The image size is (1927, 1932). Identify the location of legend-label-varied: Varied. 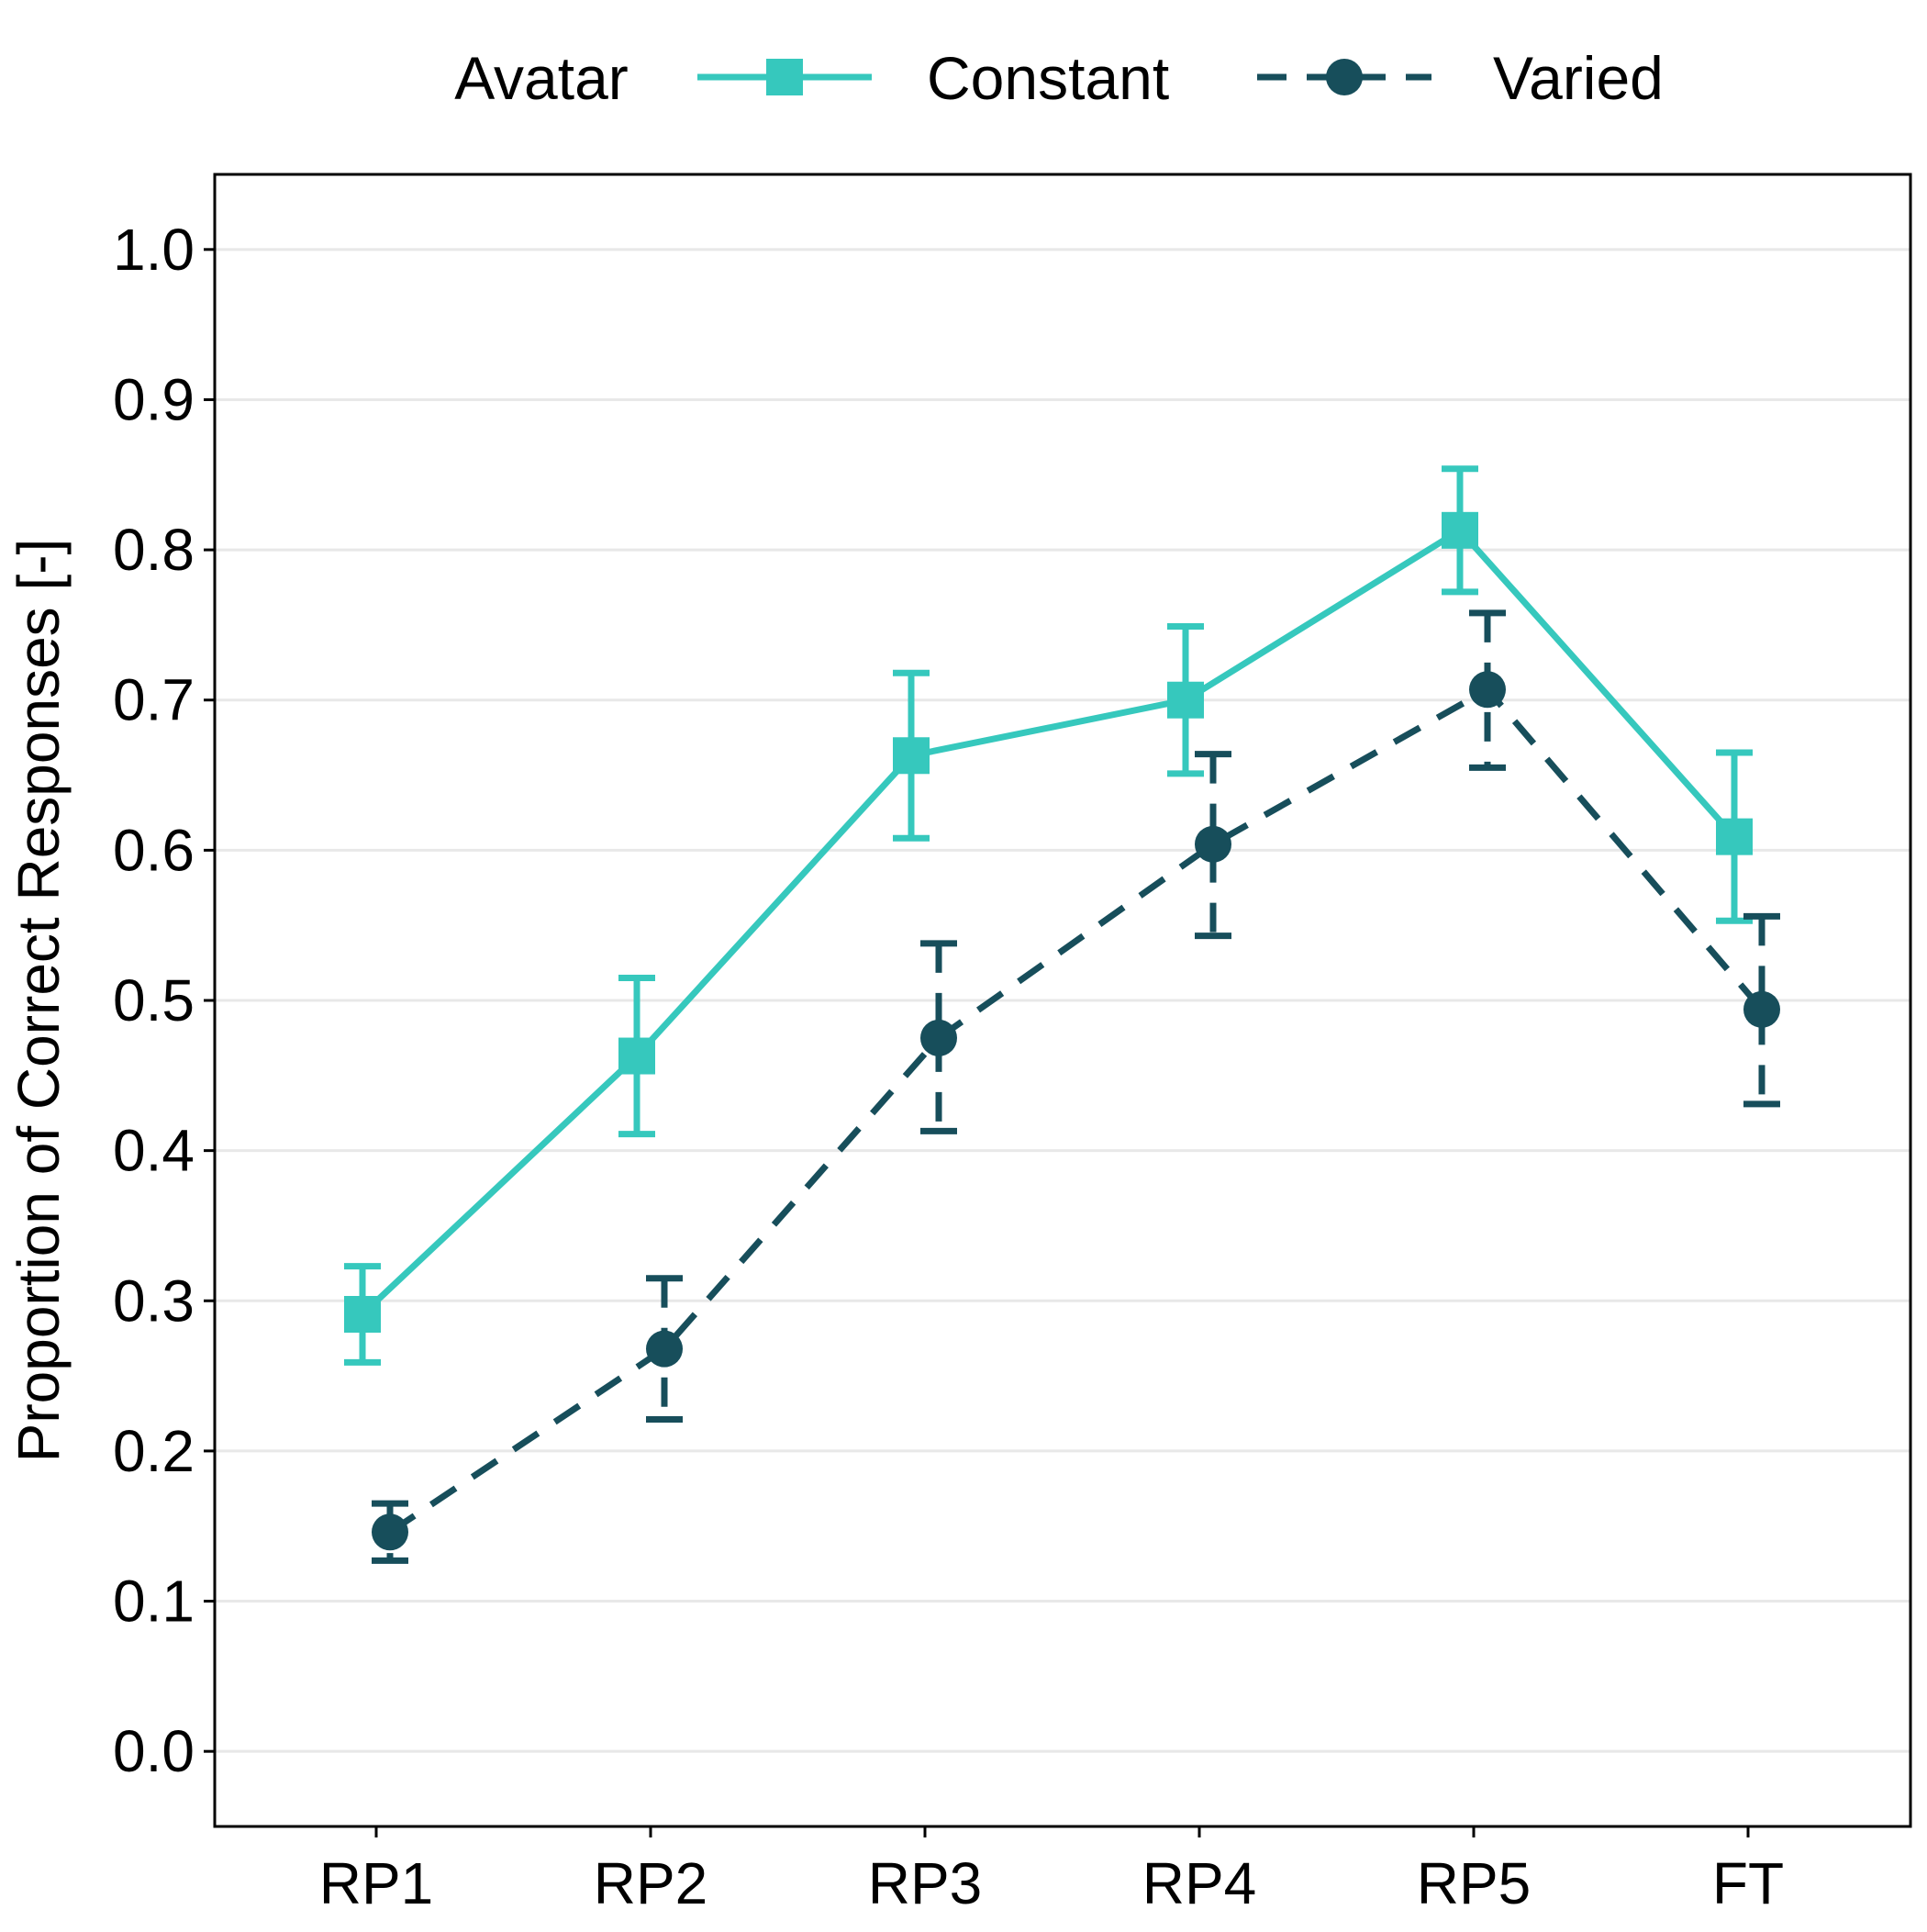
(1578, 78).